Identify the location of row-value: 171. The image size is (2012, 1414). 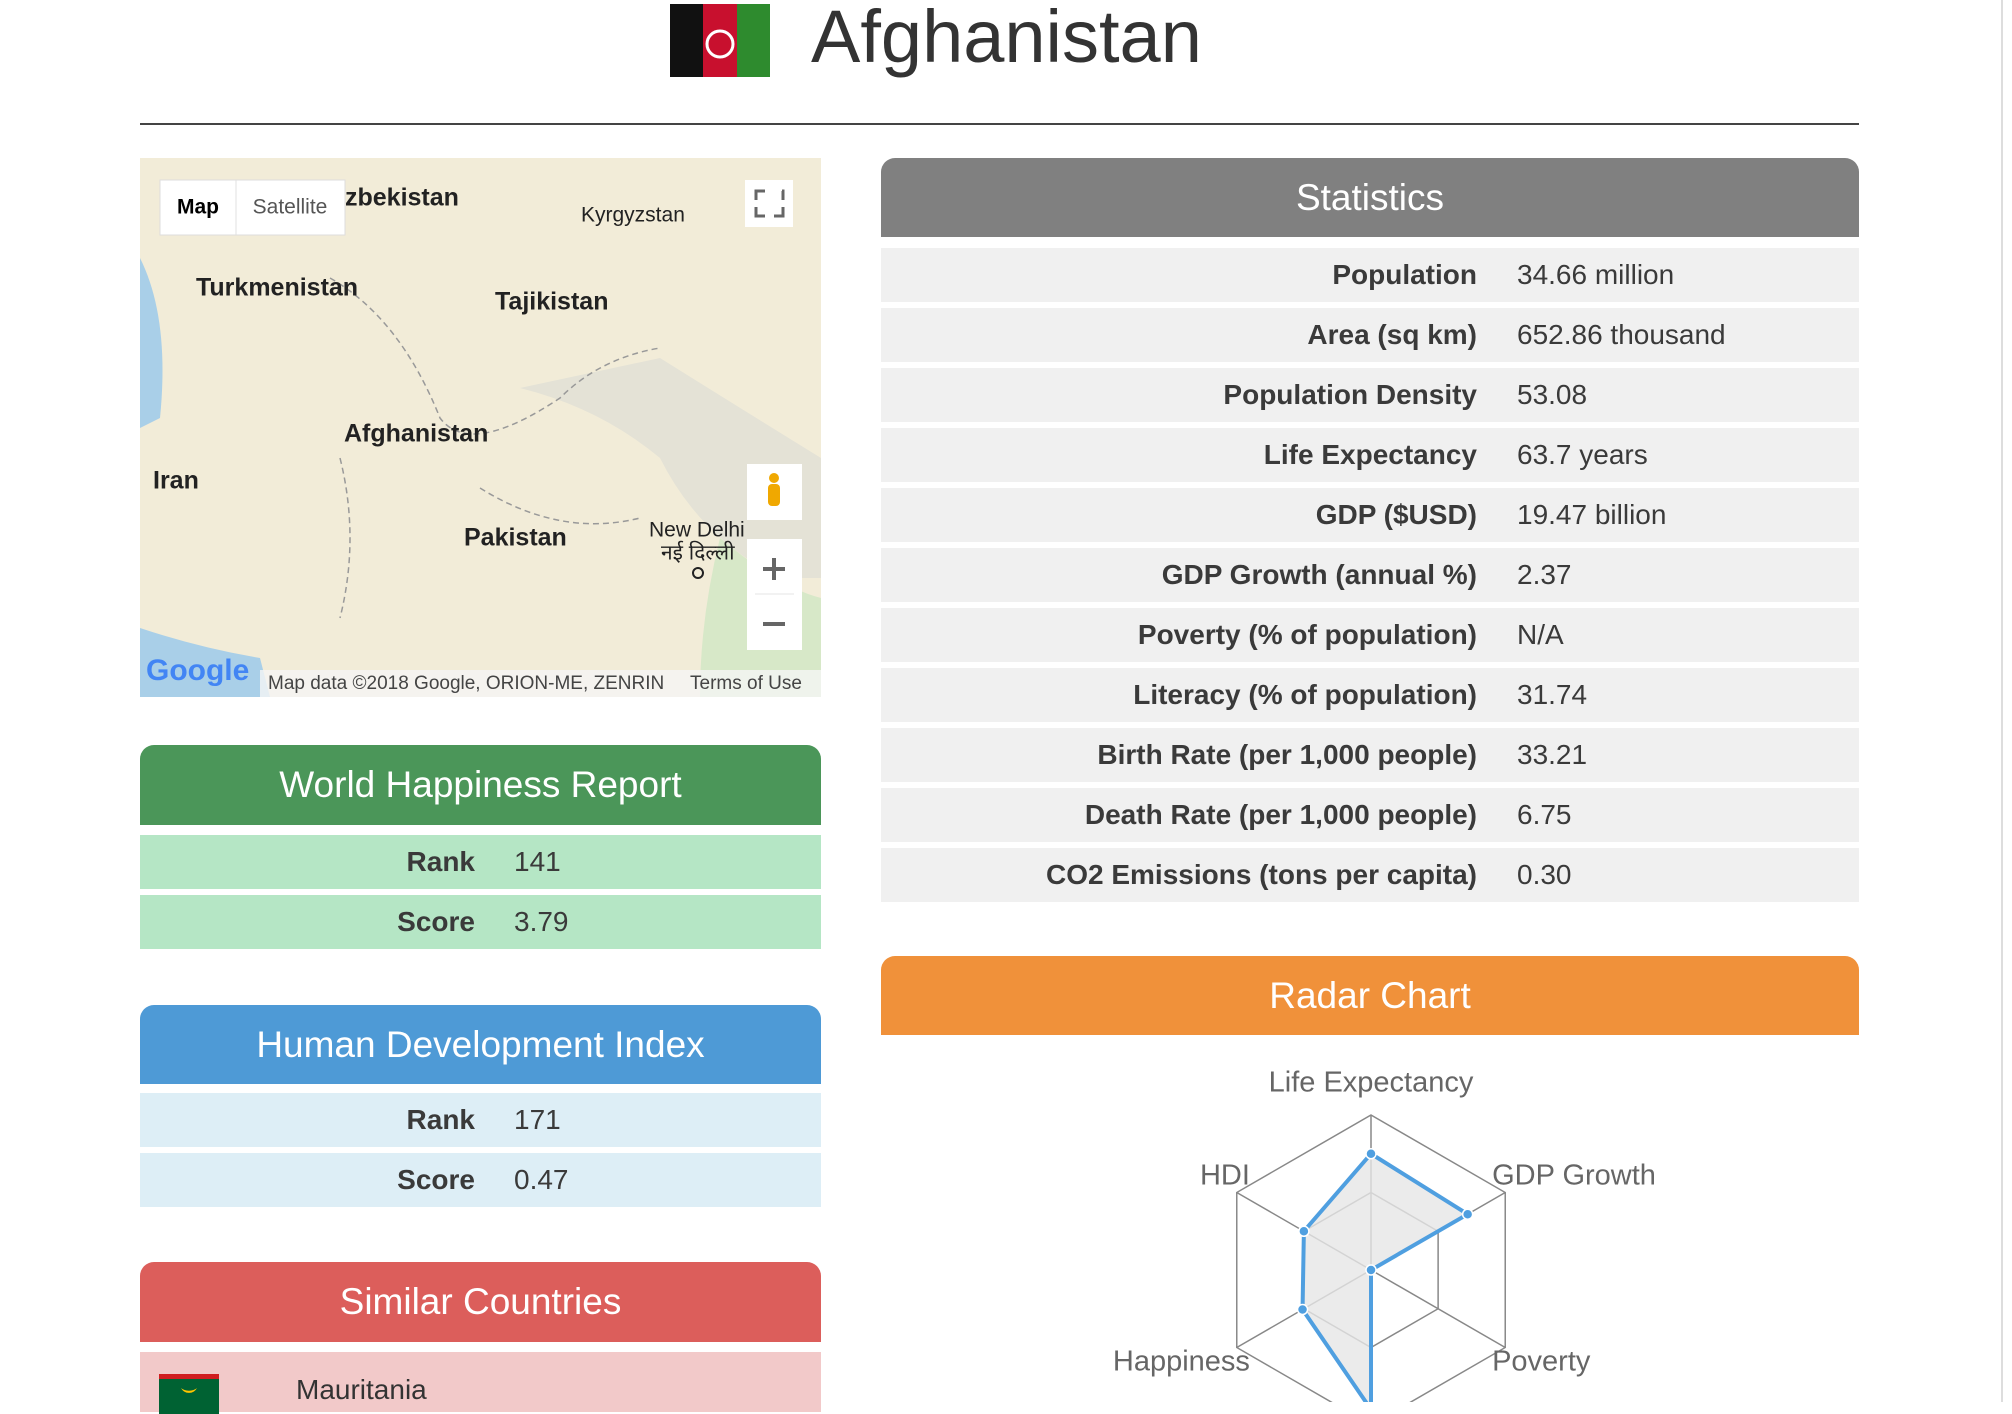
(537, 1119).